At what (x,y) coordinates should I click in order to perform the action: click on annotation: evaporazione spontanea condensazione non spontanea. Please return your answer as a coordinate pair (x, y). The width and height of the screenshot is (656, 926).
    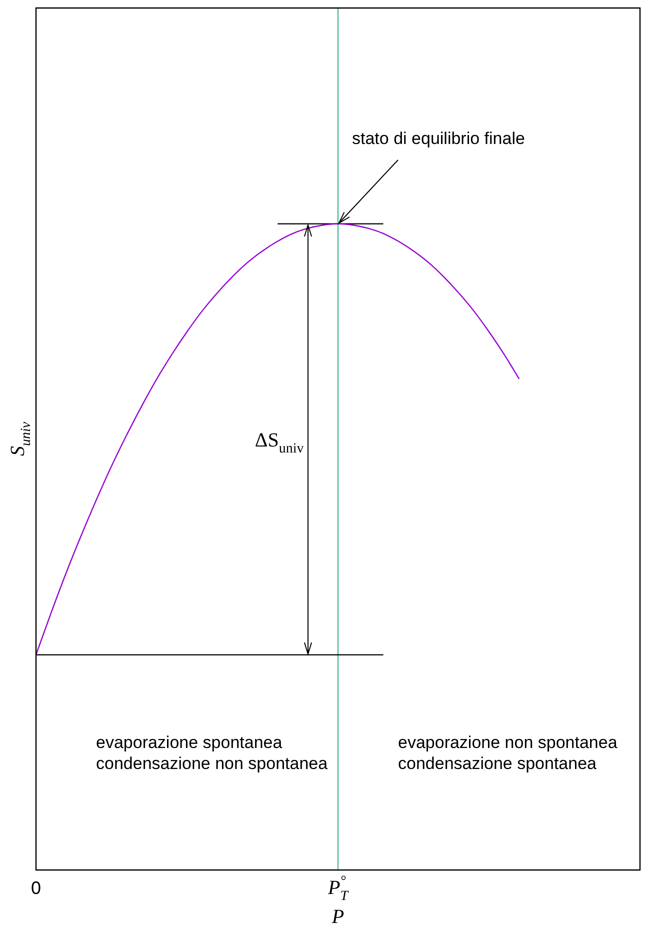
    Looking at the image, I should click on (212, 753).